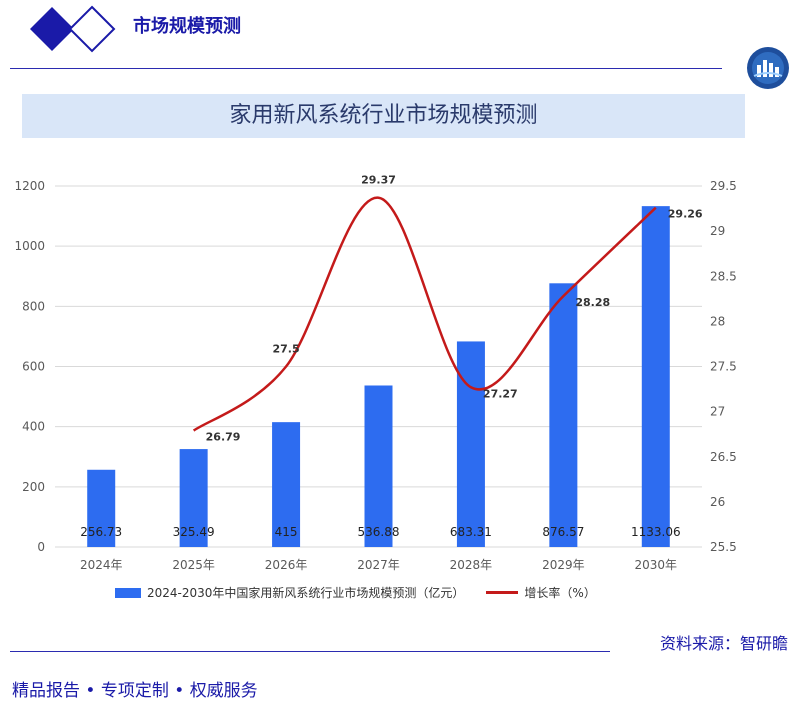 Image resolution: width=800 pixels, height=703 pixels. I want to click on x-tick-label: 2025年, so click(193, 565).